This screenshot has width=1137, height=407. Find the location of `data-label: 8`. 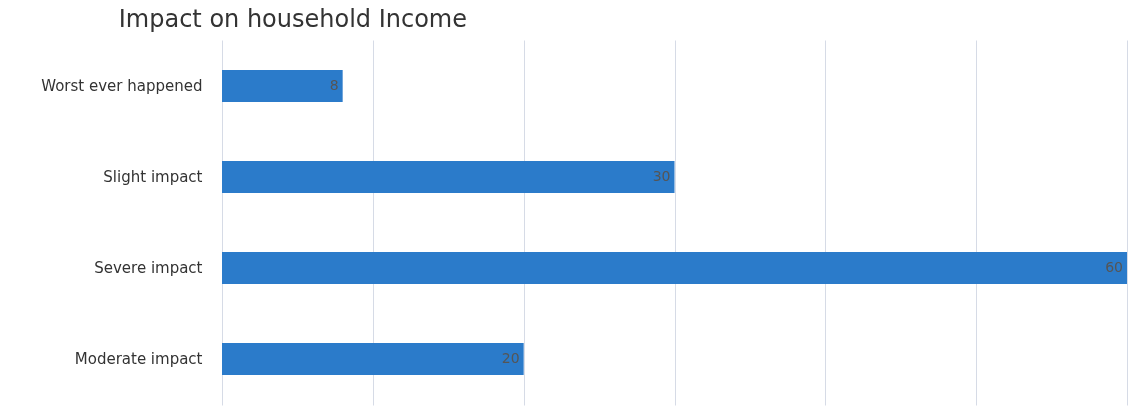

data-label: 8 is located at coordinates (334, 84).